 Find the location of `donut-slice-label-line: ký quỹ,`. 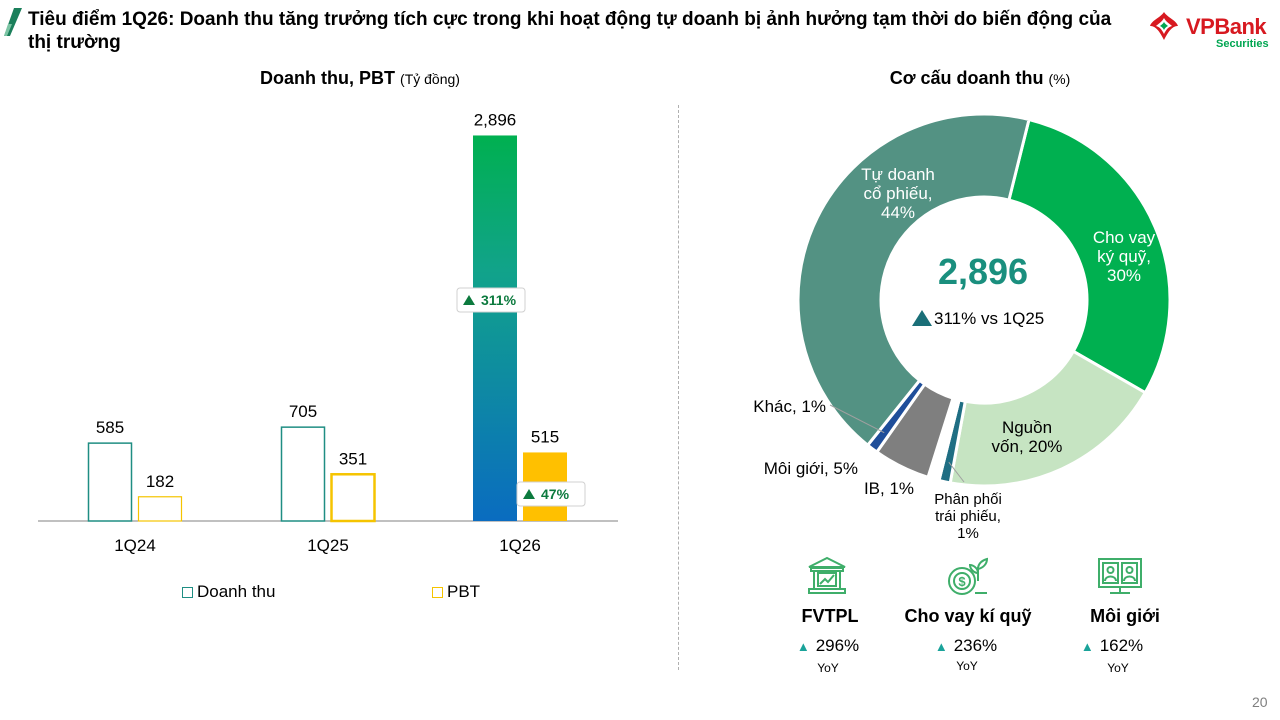

donut-slice-label-line: ký quỹ, is located at coordinates (1124, 256).